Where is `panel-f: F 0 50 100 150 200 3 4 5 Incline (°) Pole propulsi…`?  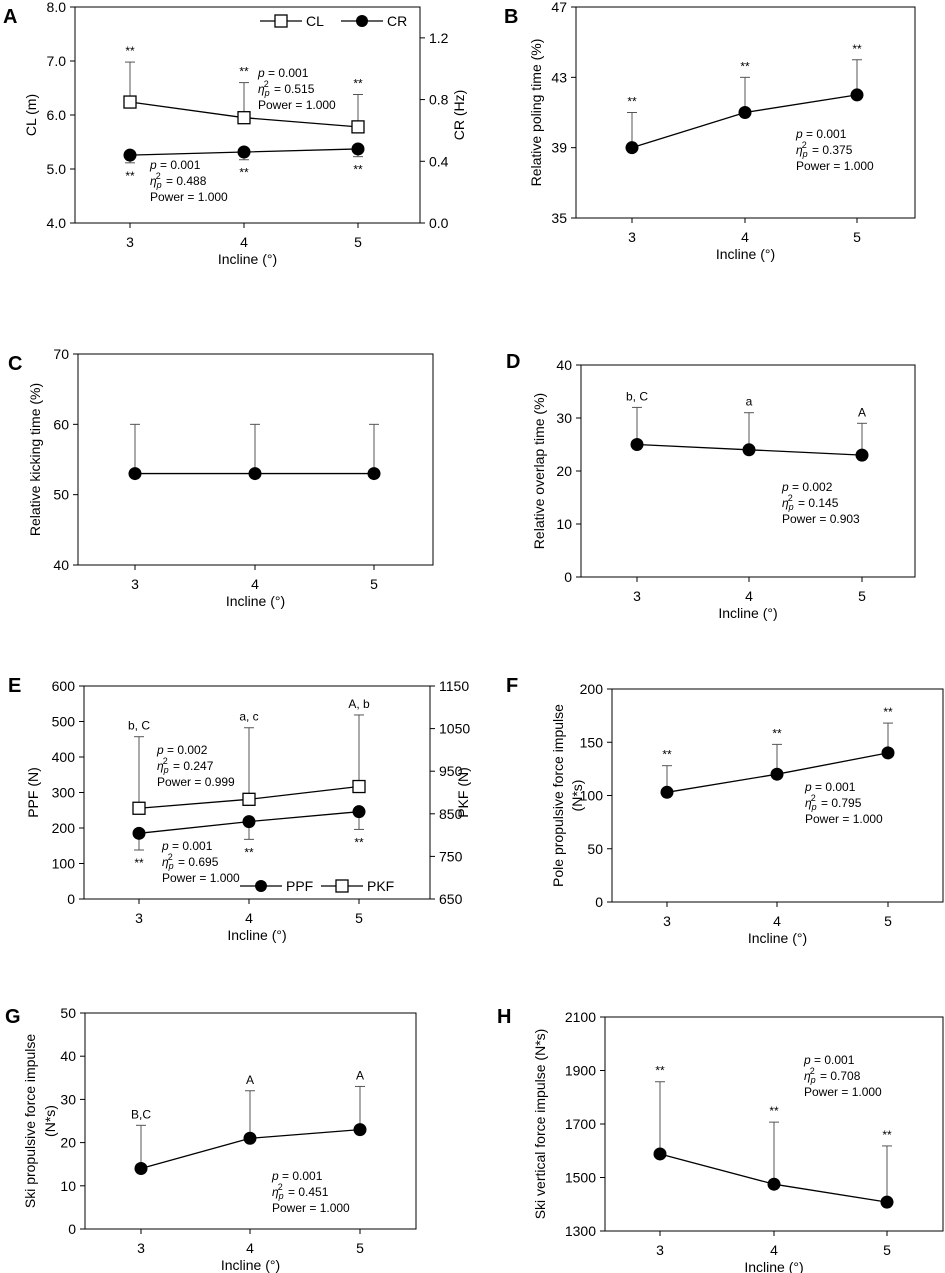 panel-f: F 0 50 100 150 200 3 4 5 Incline (°) Pole propulsi… is located at coordinates (725, 810).